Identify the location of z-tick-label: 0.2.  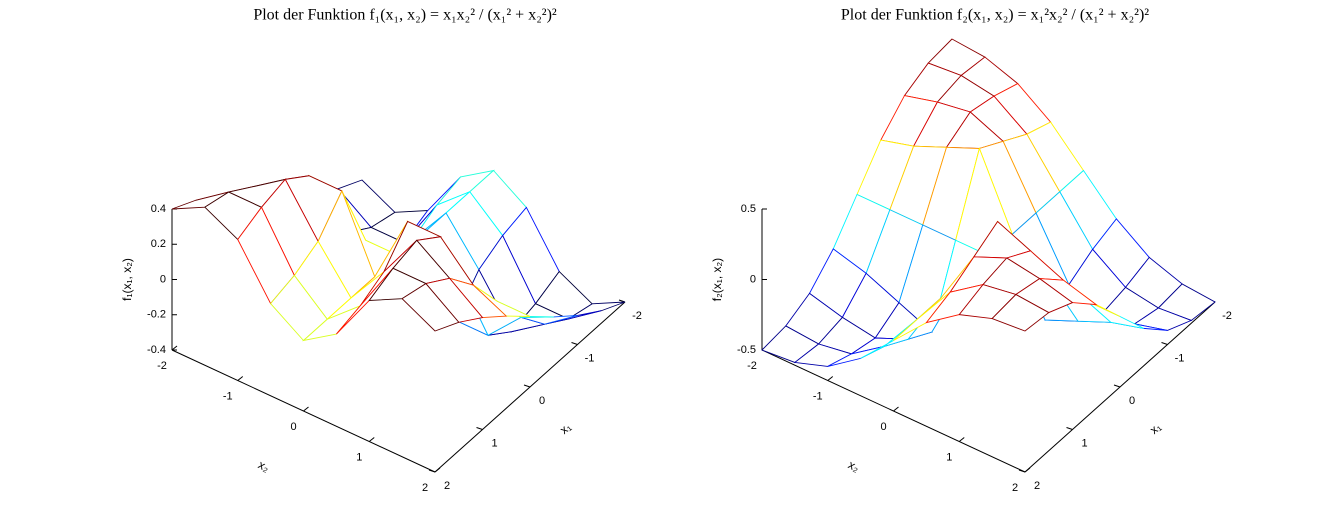
(158, 244).